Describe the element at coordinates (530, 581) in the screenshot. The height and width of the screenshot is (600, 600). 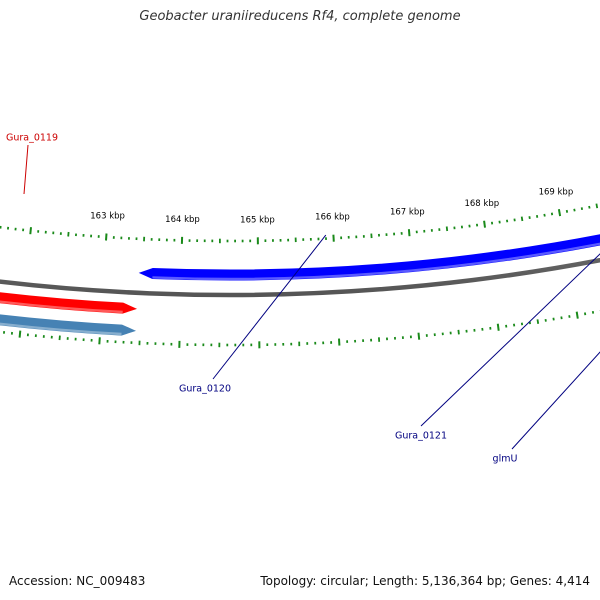
I see `genes-label: Genes:` at that location.